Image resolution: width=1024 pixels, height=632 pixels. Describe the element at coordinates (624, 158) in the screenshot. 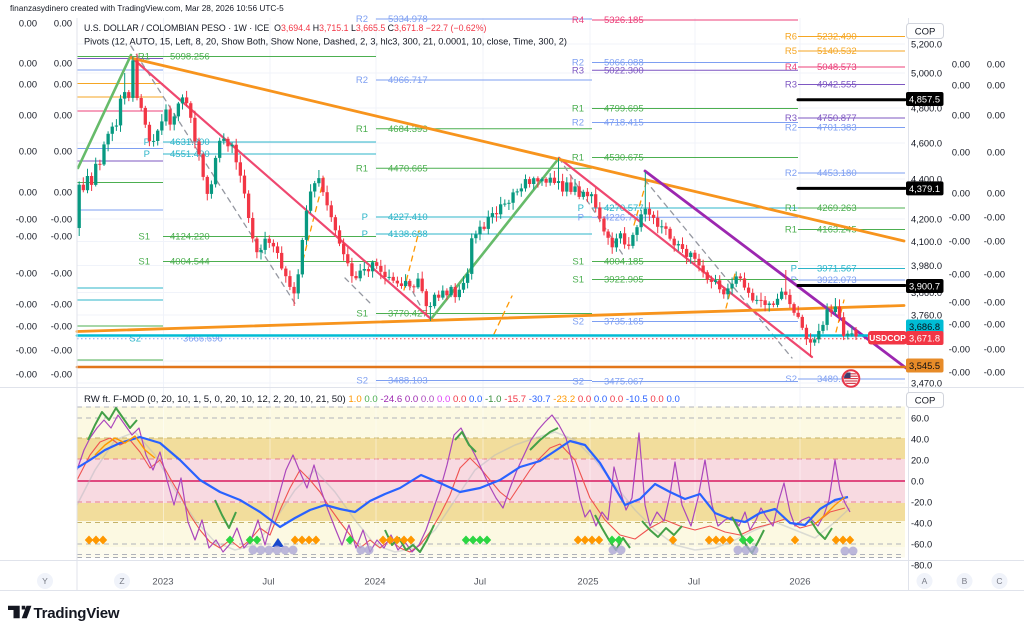

I see `svg-text: 4530.675` at that location.